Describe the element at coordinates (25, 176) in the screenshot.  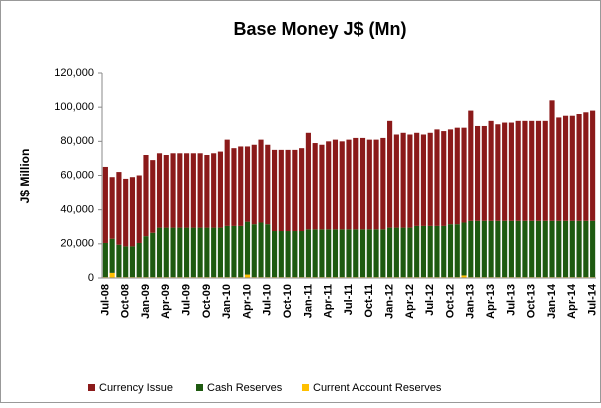
I see `y-axis-label: J$ Million` at that location.